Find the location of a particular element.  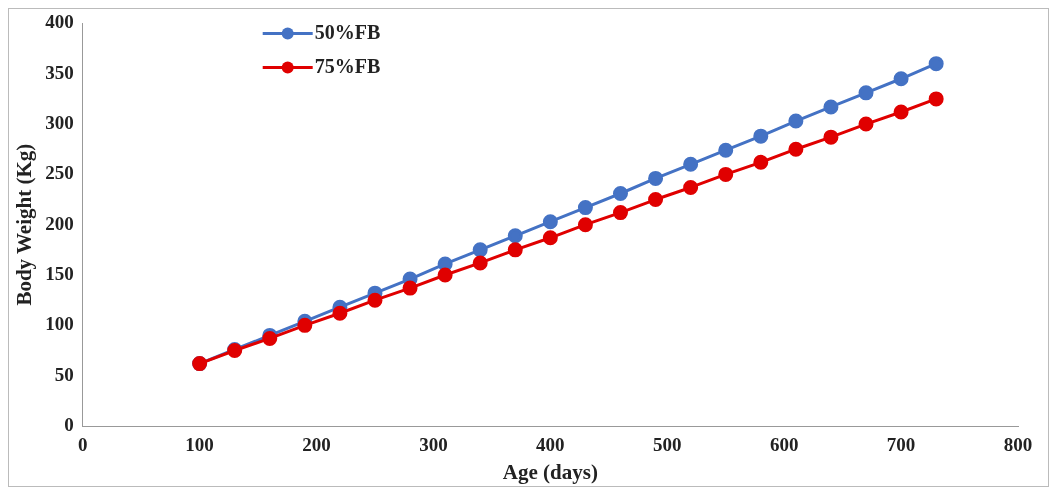

x-tick-label: 300 is located at coordinates (433, 445).